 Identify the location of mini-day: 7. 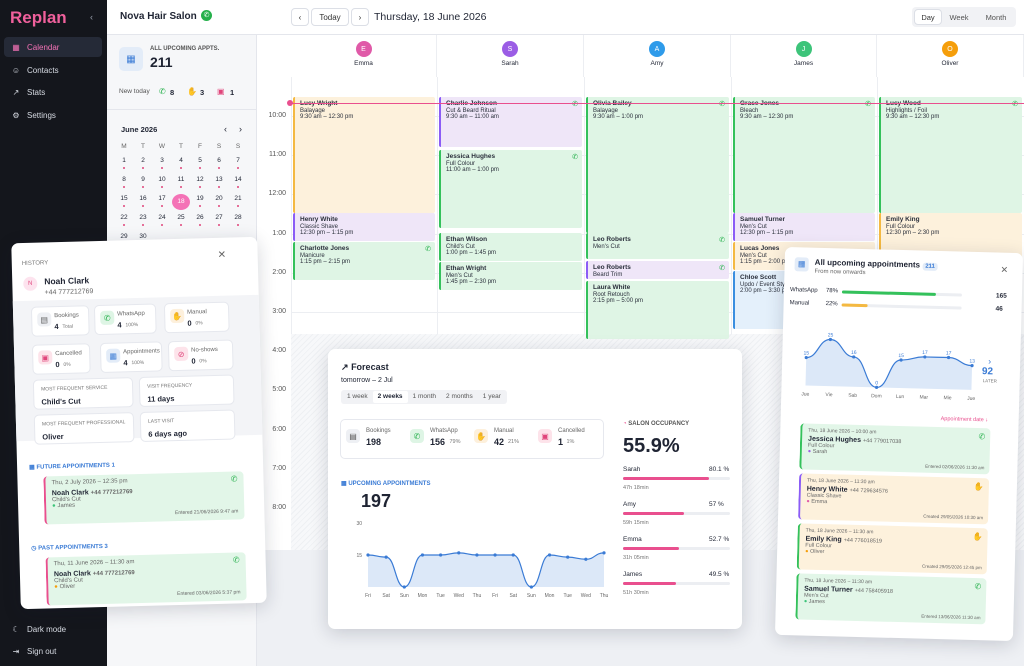
(238, 164).